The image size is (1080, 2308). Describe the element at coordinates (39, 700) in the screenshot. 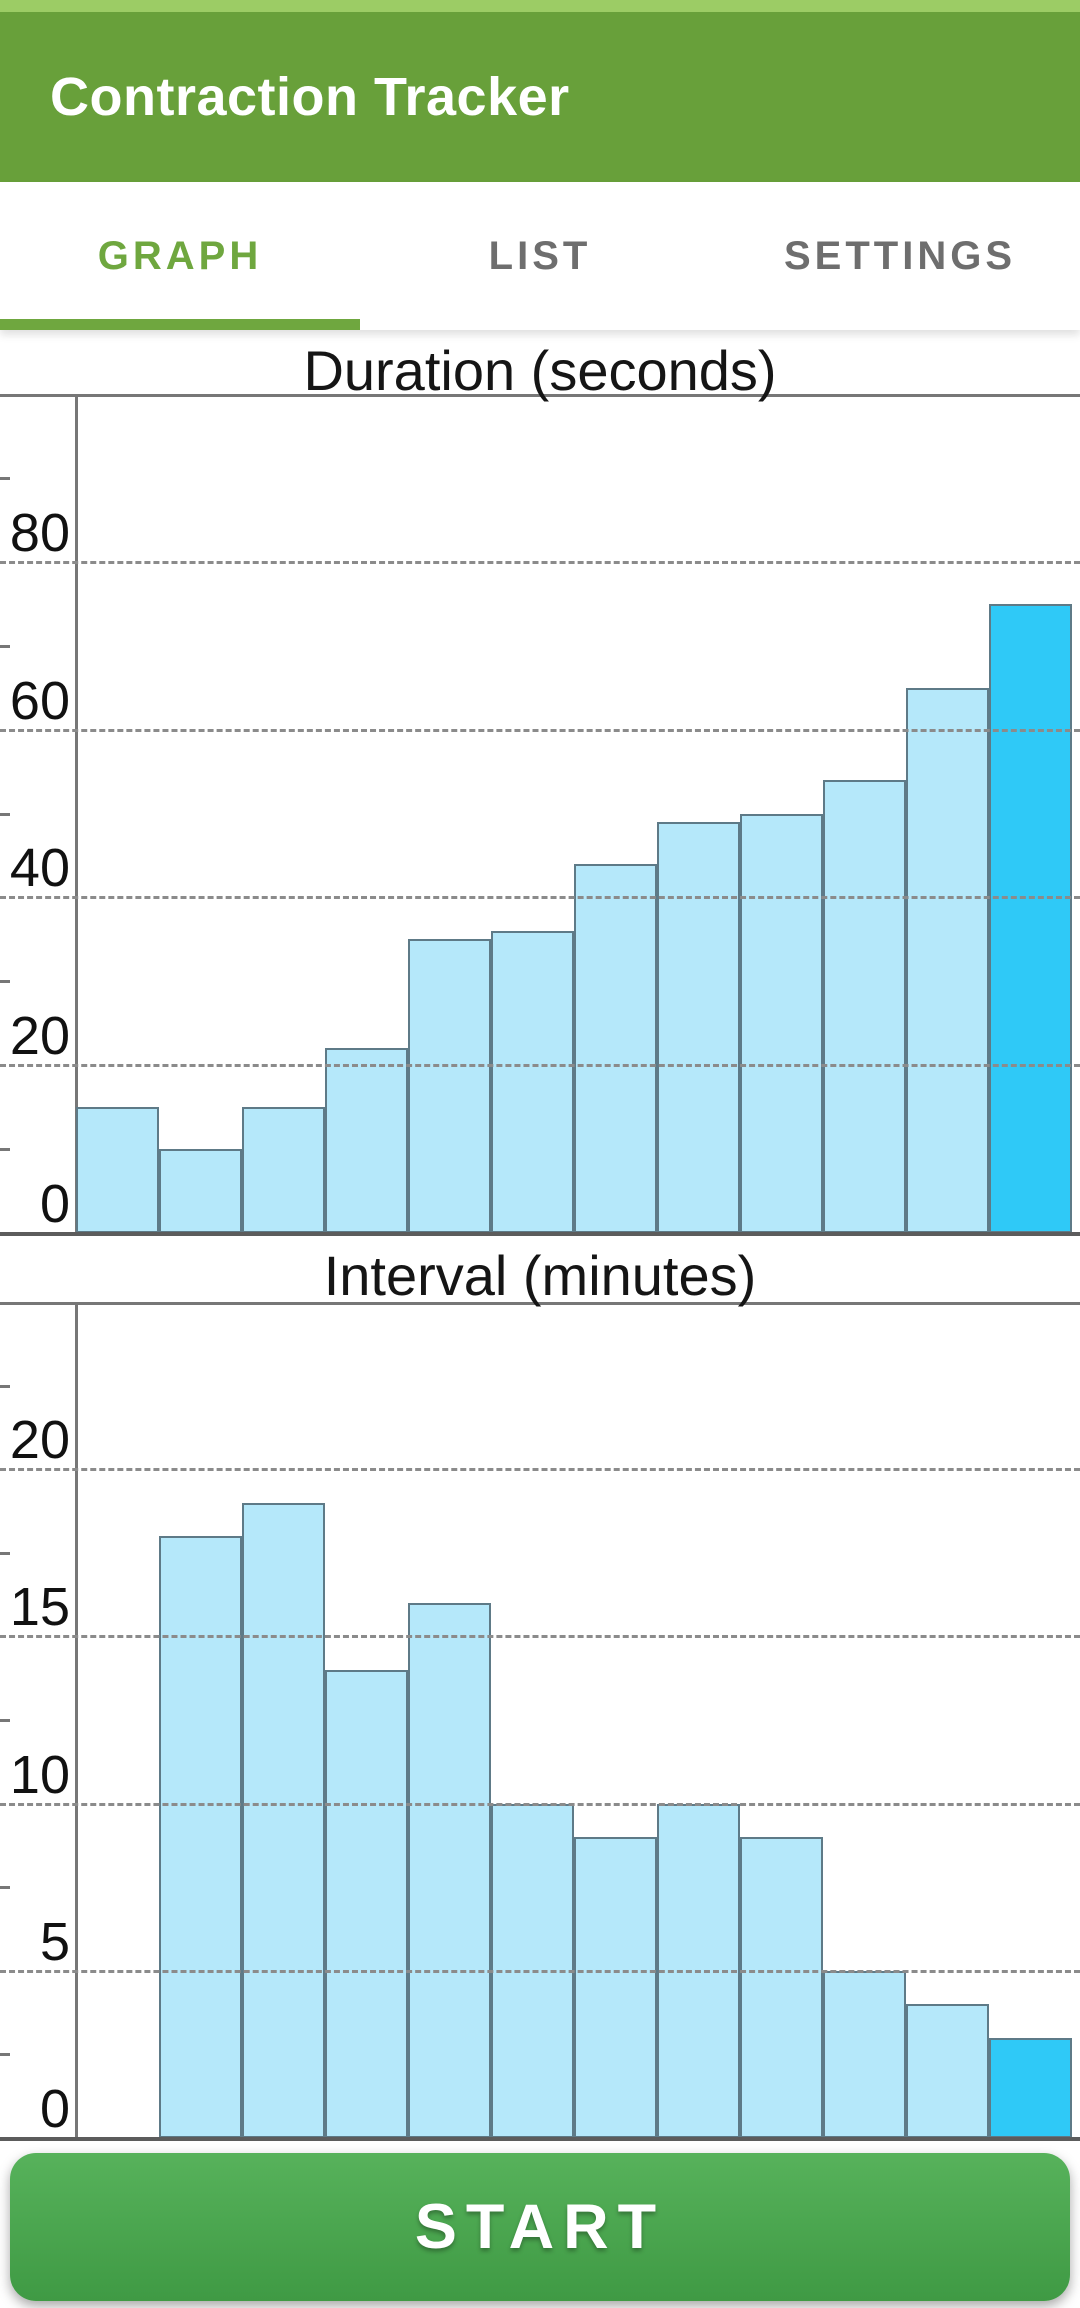

I see `y-axis-label: 60` at that location.